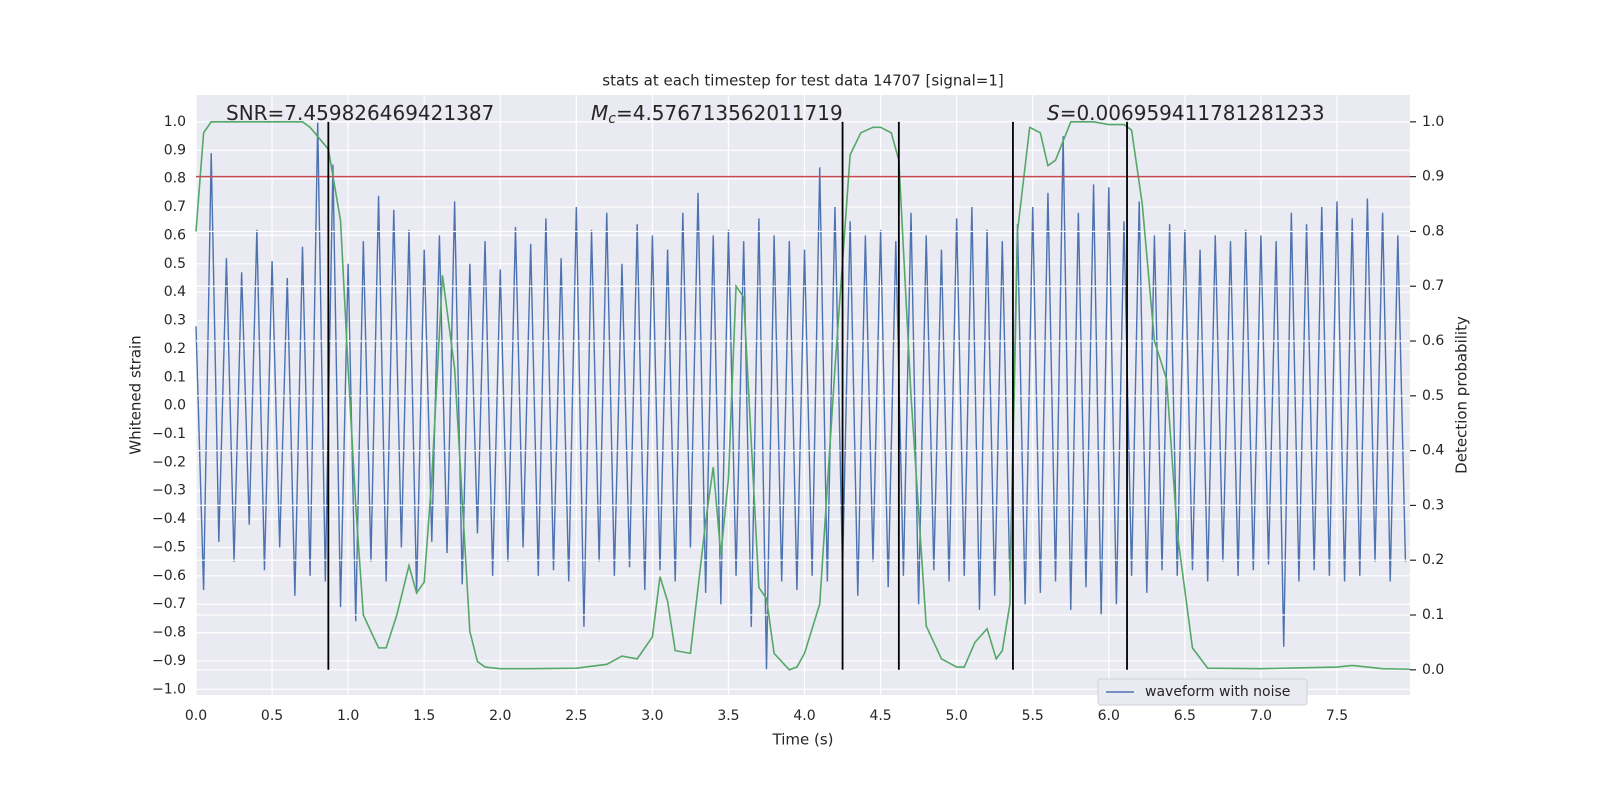 This screenshot has width=1600, height=800. Describe the element at coordinates (175, 207) in the screenshot. I see `y-tick-label: 0.7` at that location.